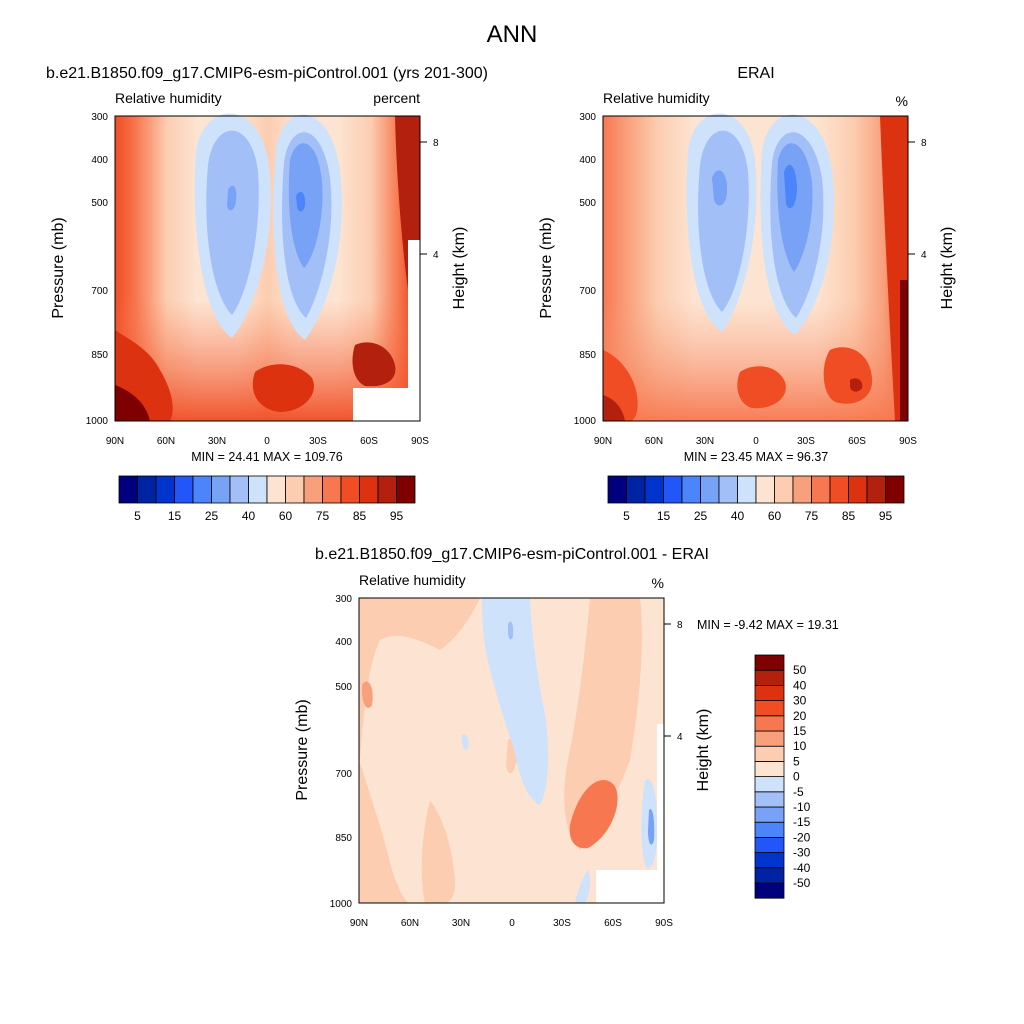 This screenshot has width=1024, height=1024. What do you see at coordinates (802, 868) in the screenshot?
I see `colorbar-label: -40` at bounding box center [802, 868].